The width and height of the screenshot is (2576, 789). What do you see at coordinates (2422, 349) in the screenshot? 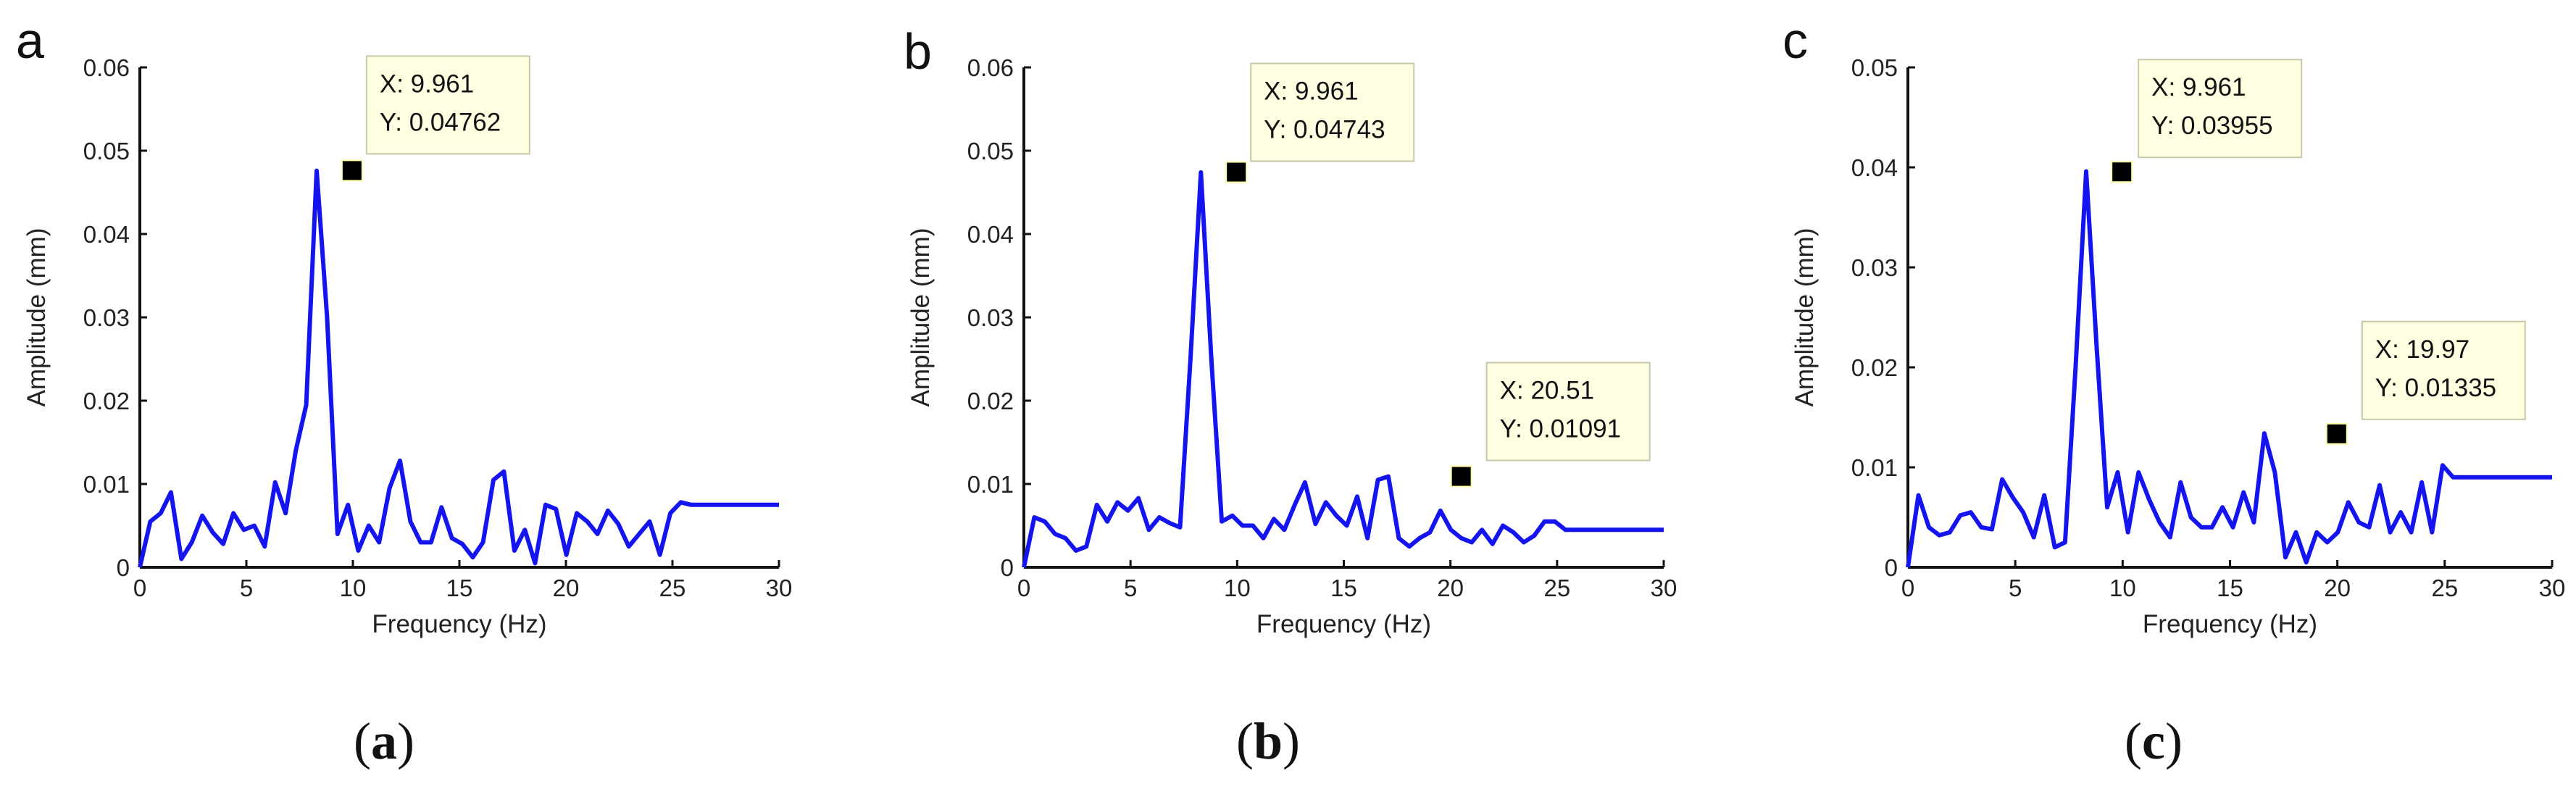
I see `datatip-x-text: X: 19.97` at bounding box center [2422, 349].